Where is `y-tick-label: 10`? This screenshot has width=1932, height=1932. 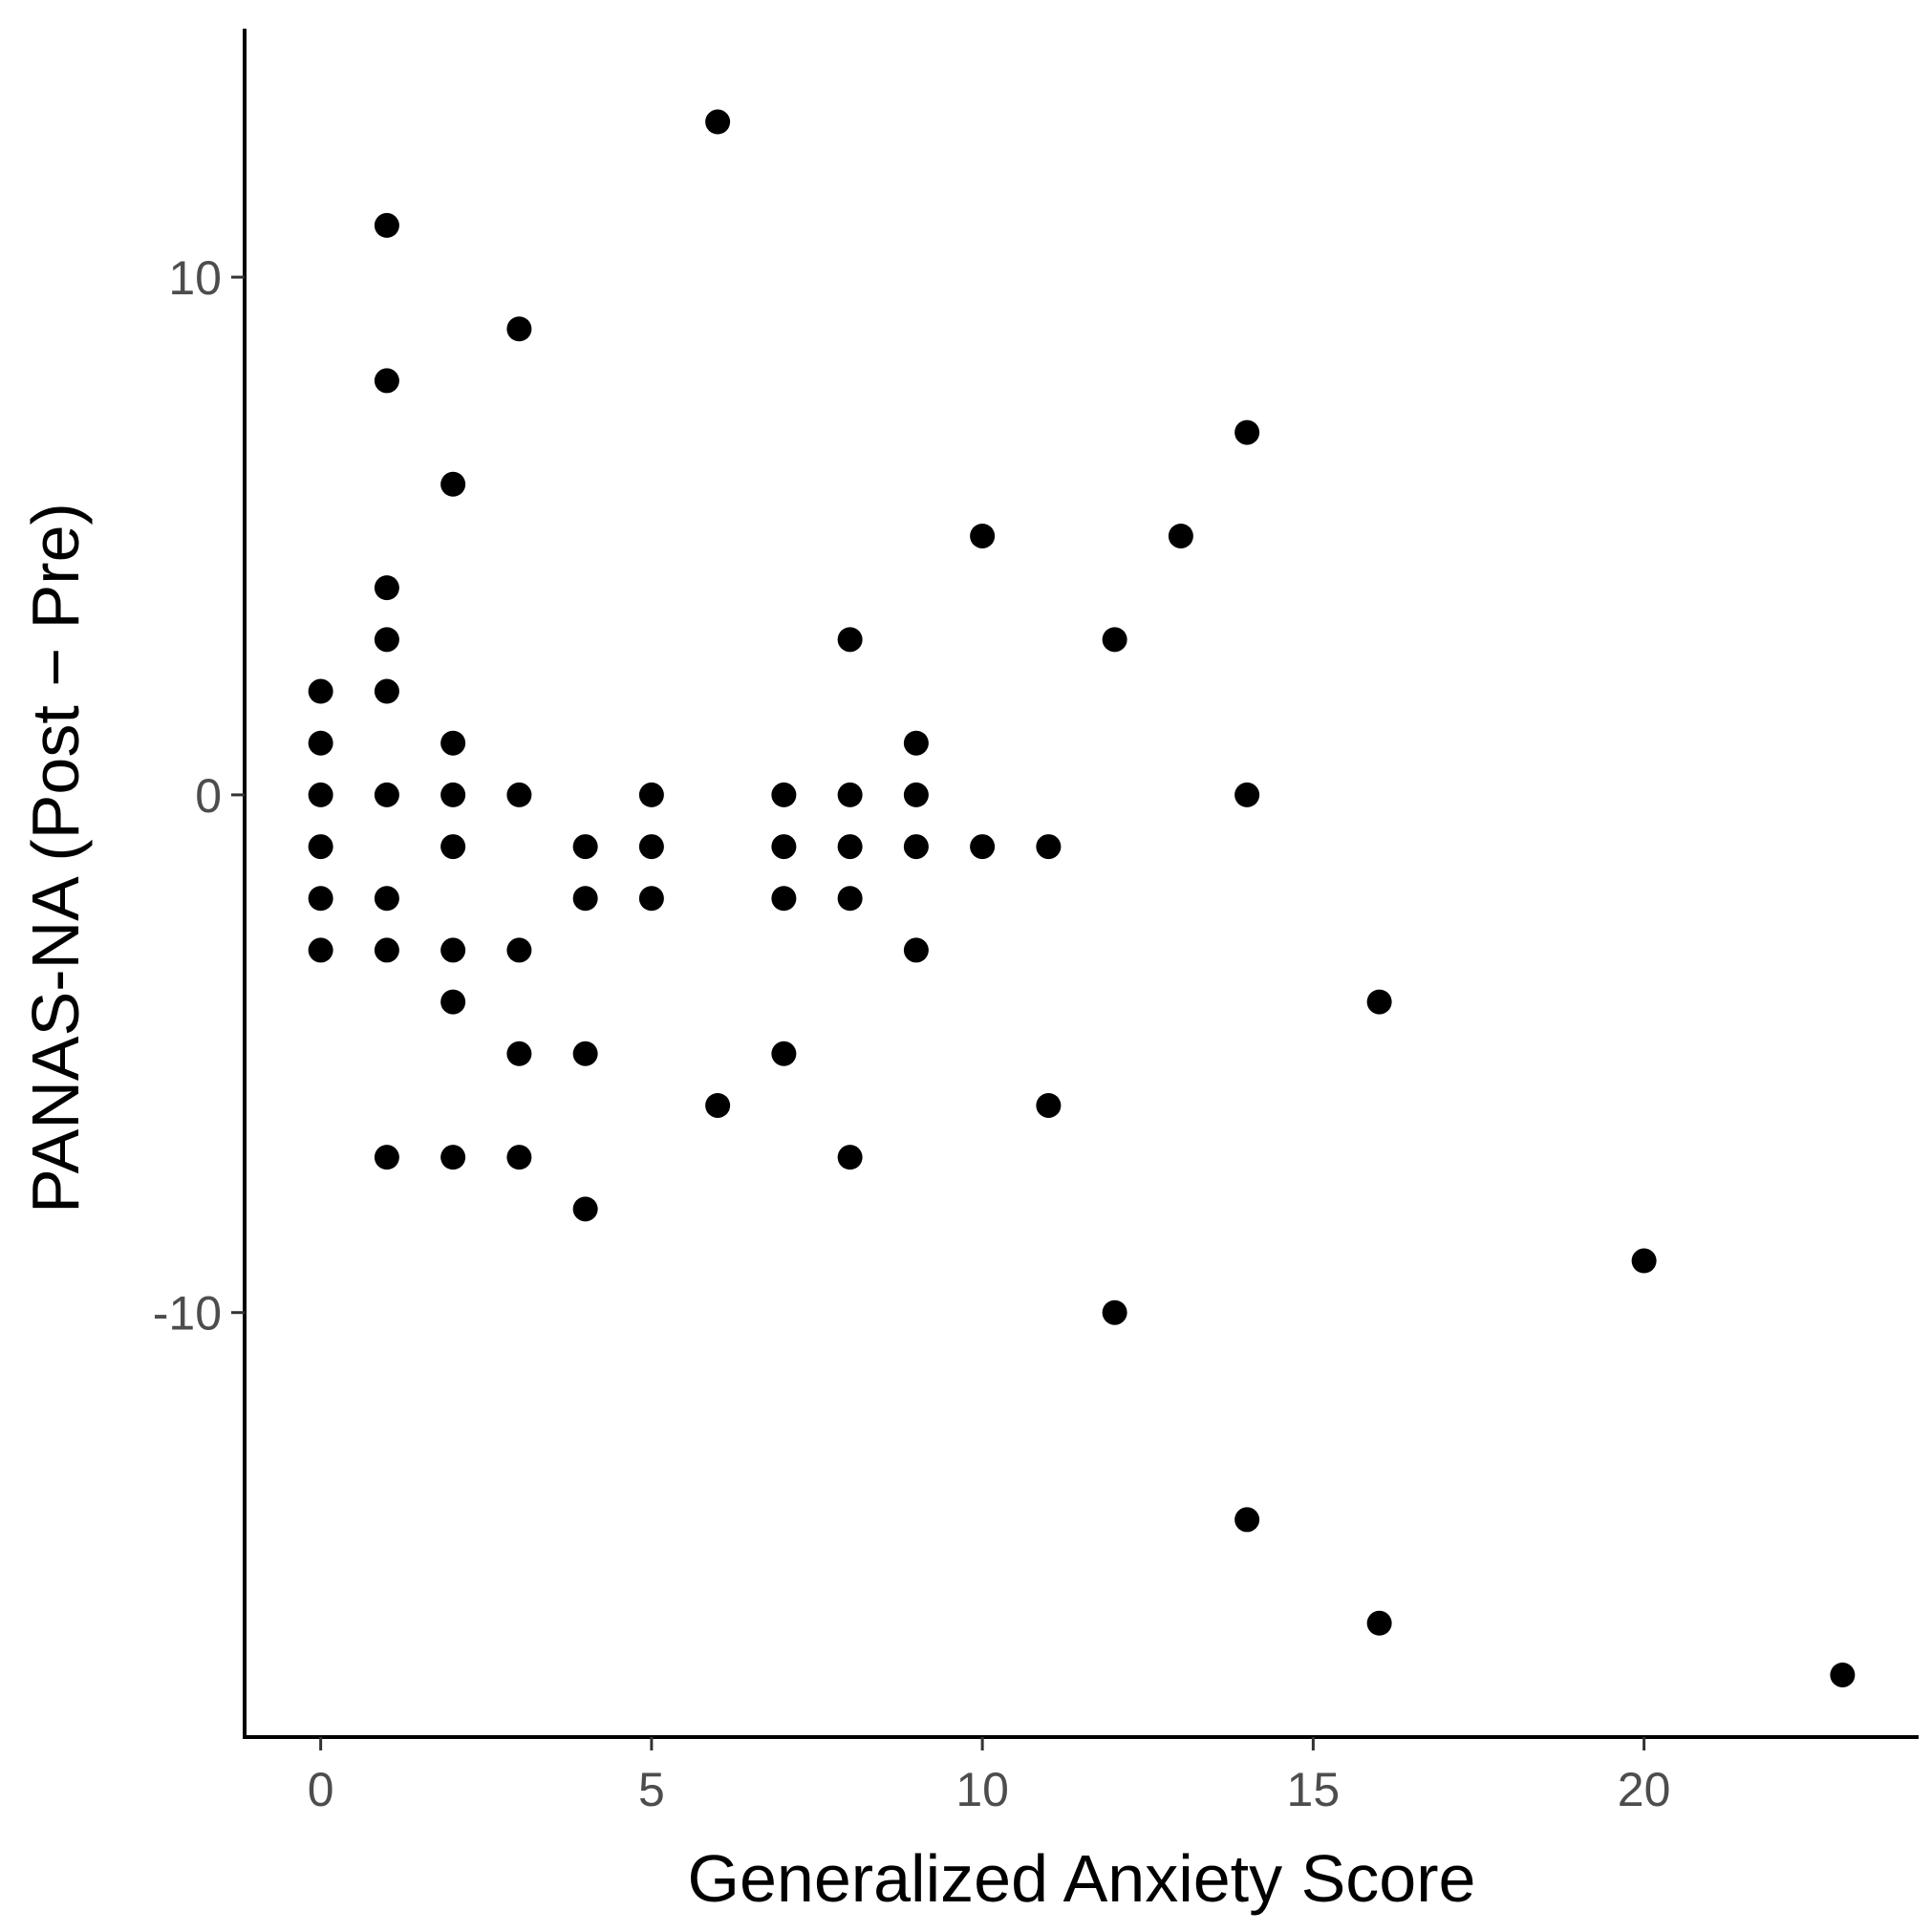 y-tick-label: 10 is located at coordinates (195, 278).